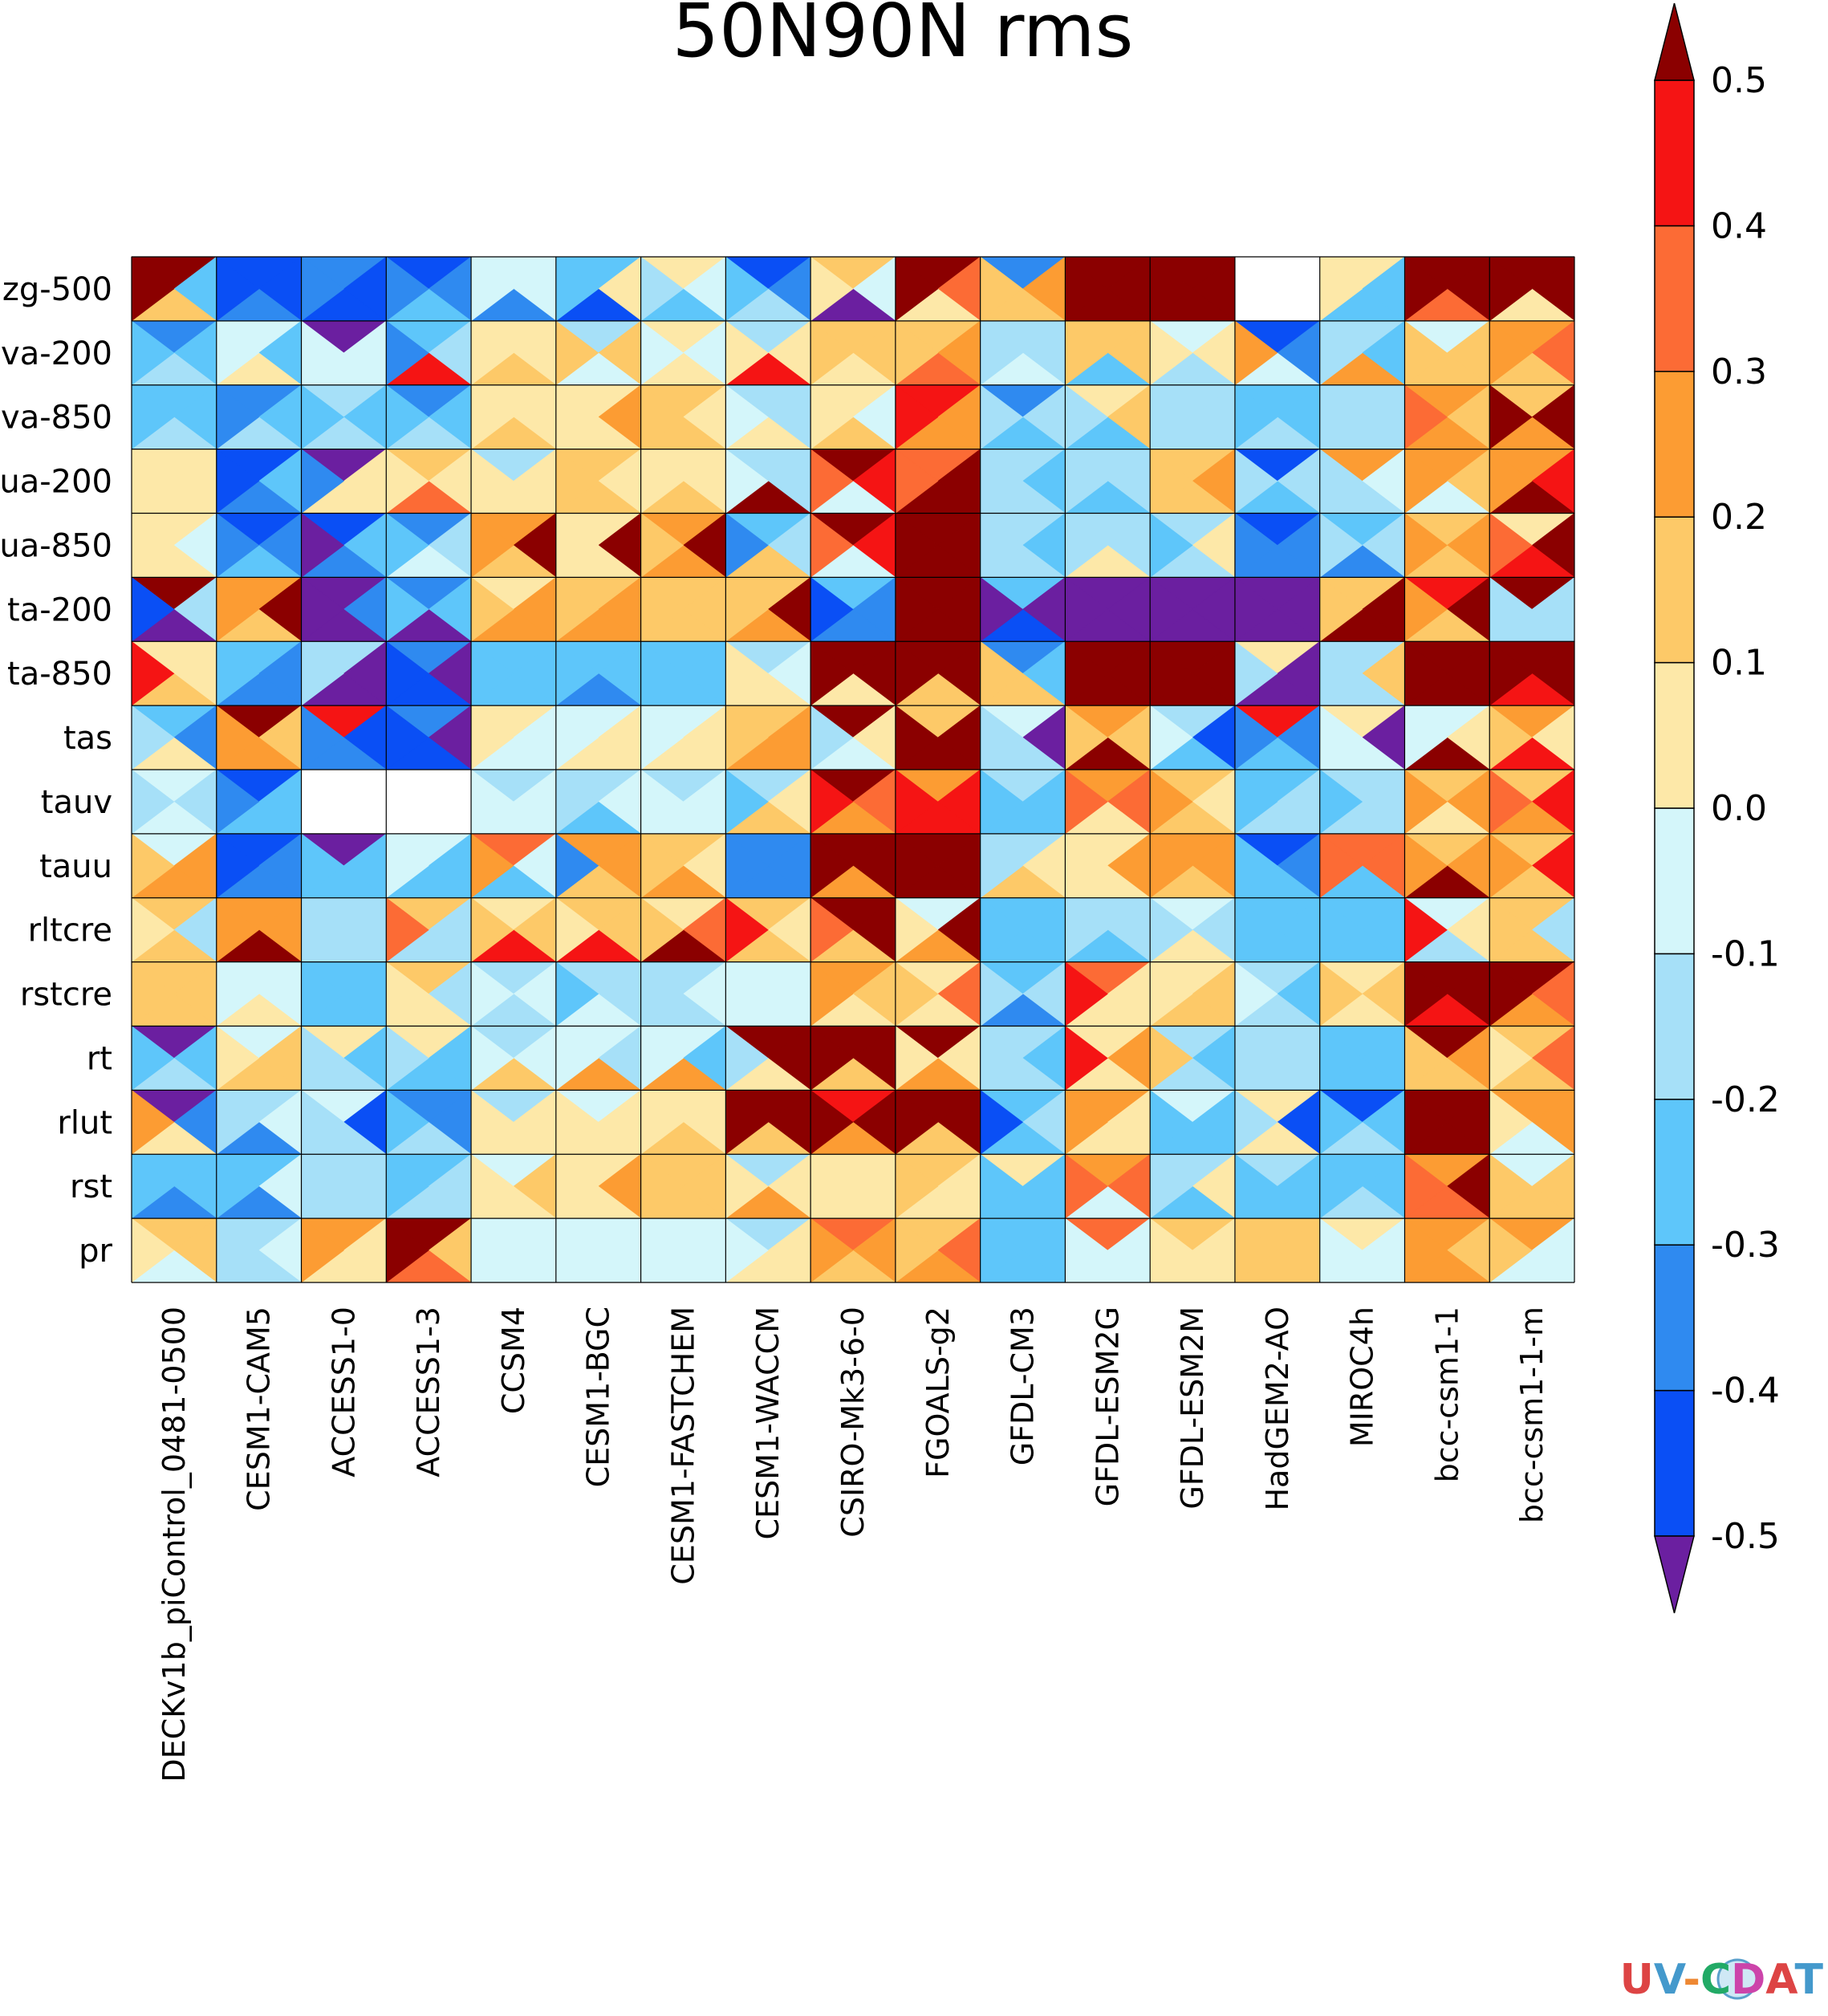  Describe the element at coordinates (96, 1251) in the screenshot. I see `row-label: pr` at that location.